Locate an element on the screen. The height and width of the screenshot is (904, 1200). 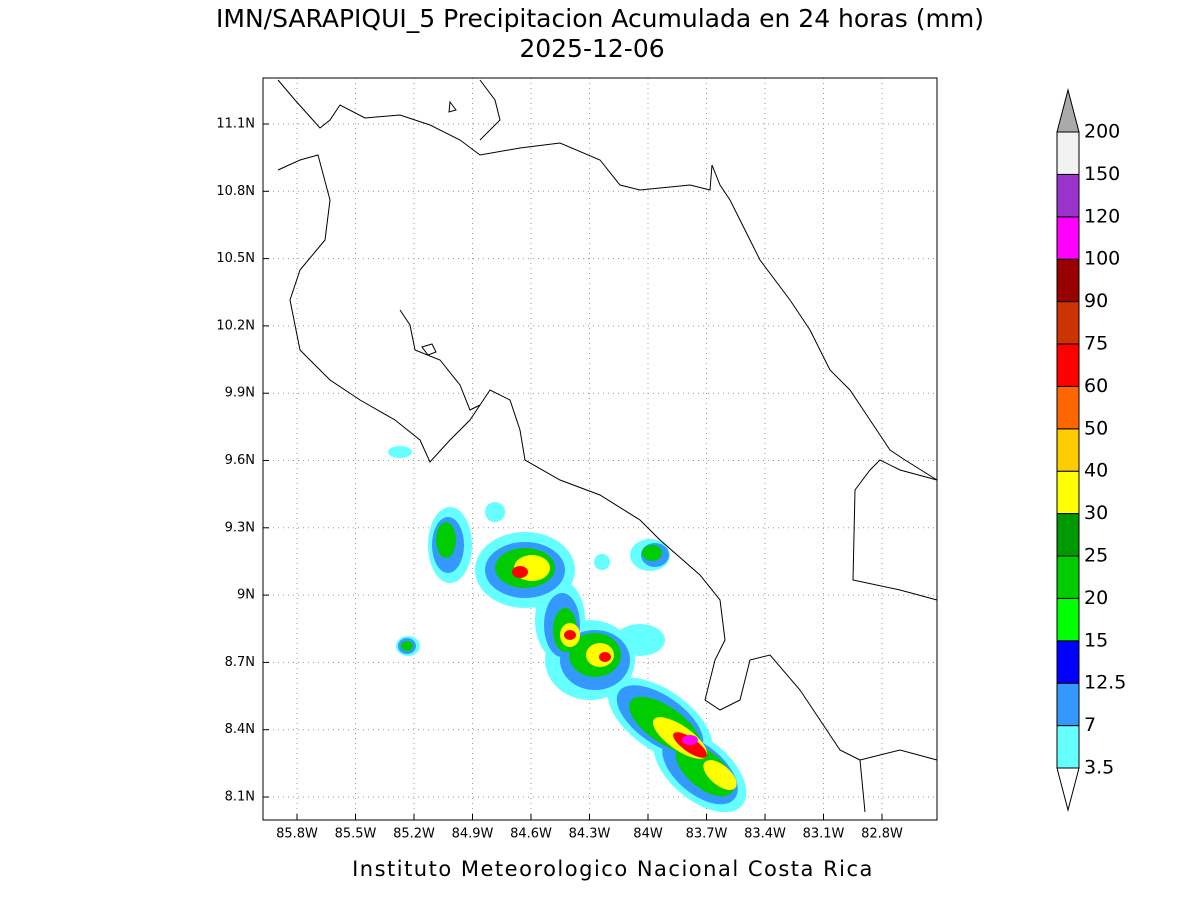
subtitle: 2025-12-06 is located at coordinates (591, 48).